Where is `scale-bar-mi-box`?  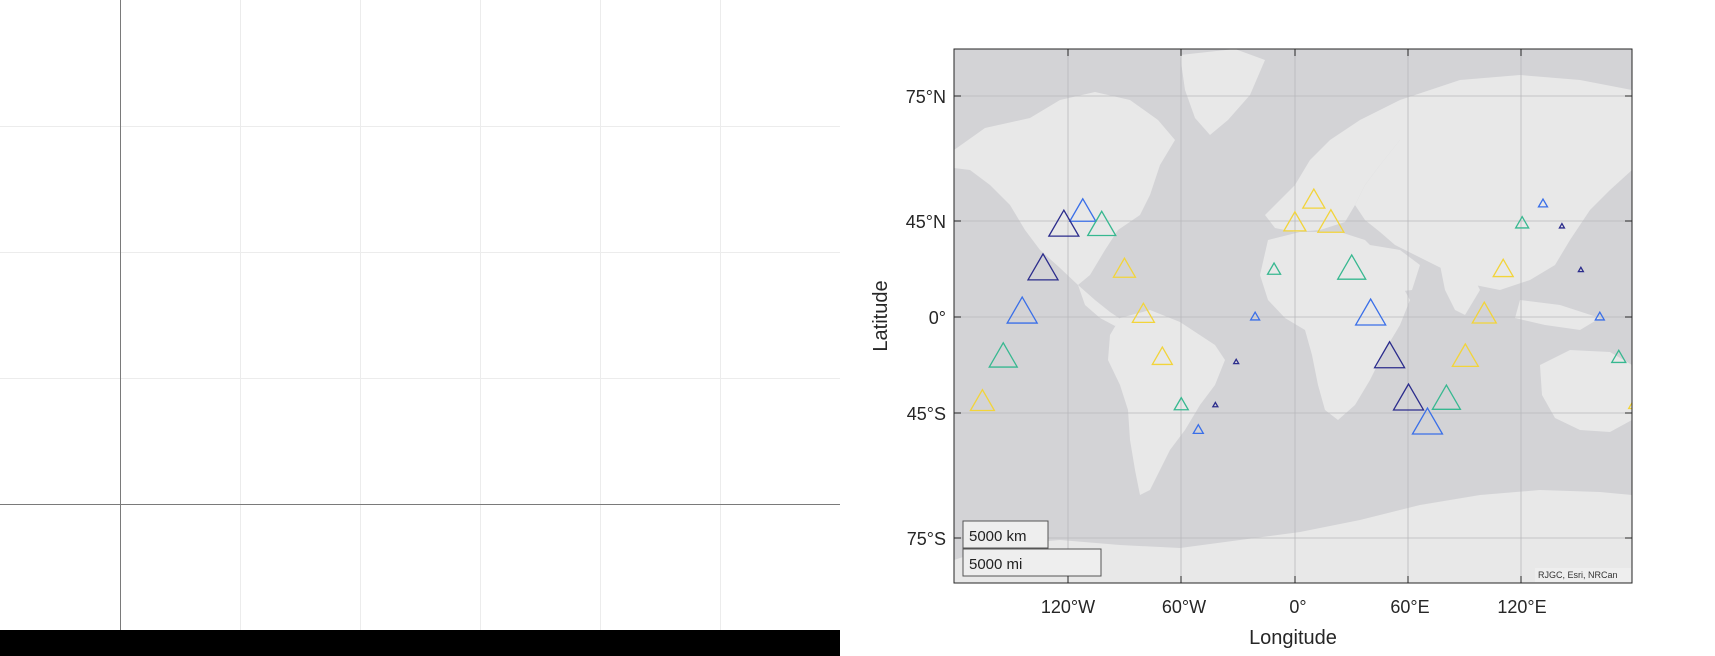 scale-bar-mi-box is located at coordinates (1032, 562).